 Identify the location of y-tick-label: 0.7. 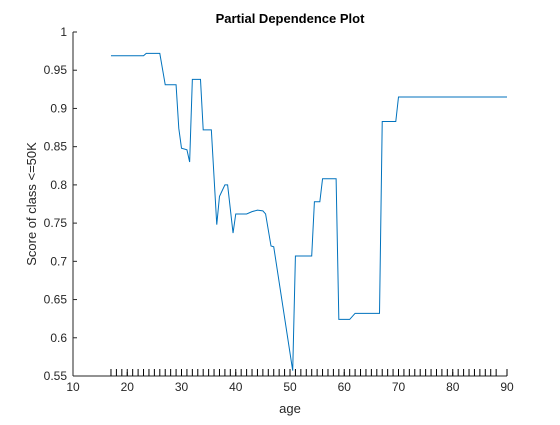
(58, 261).